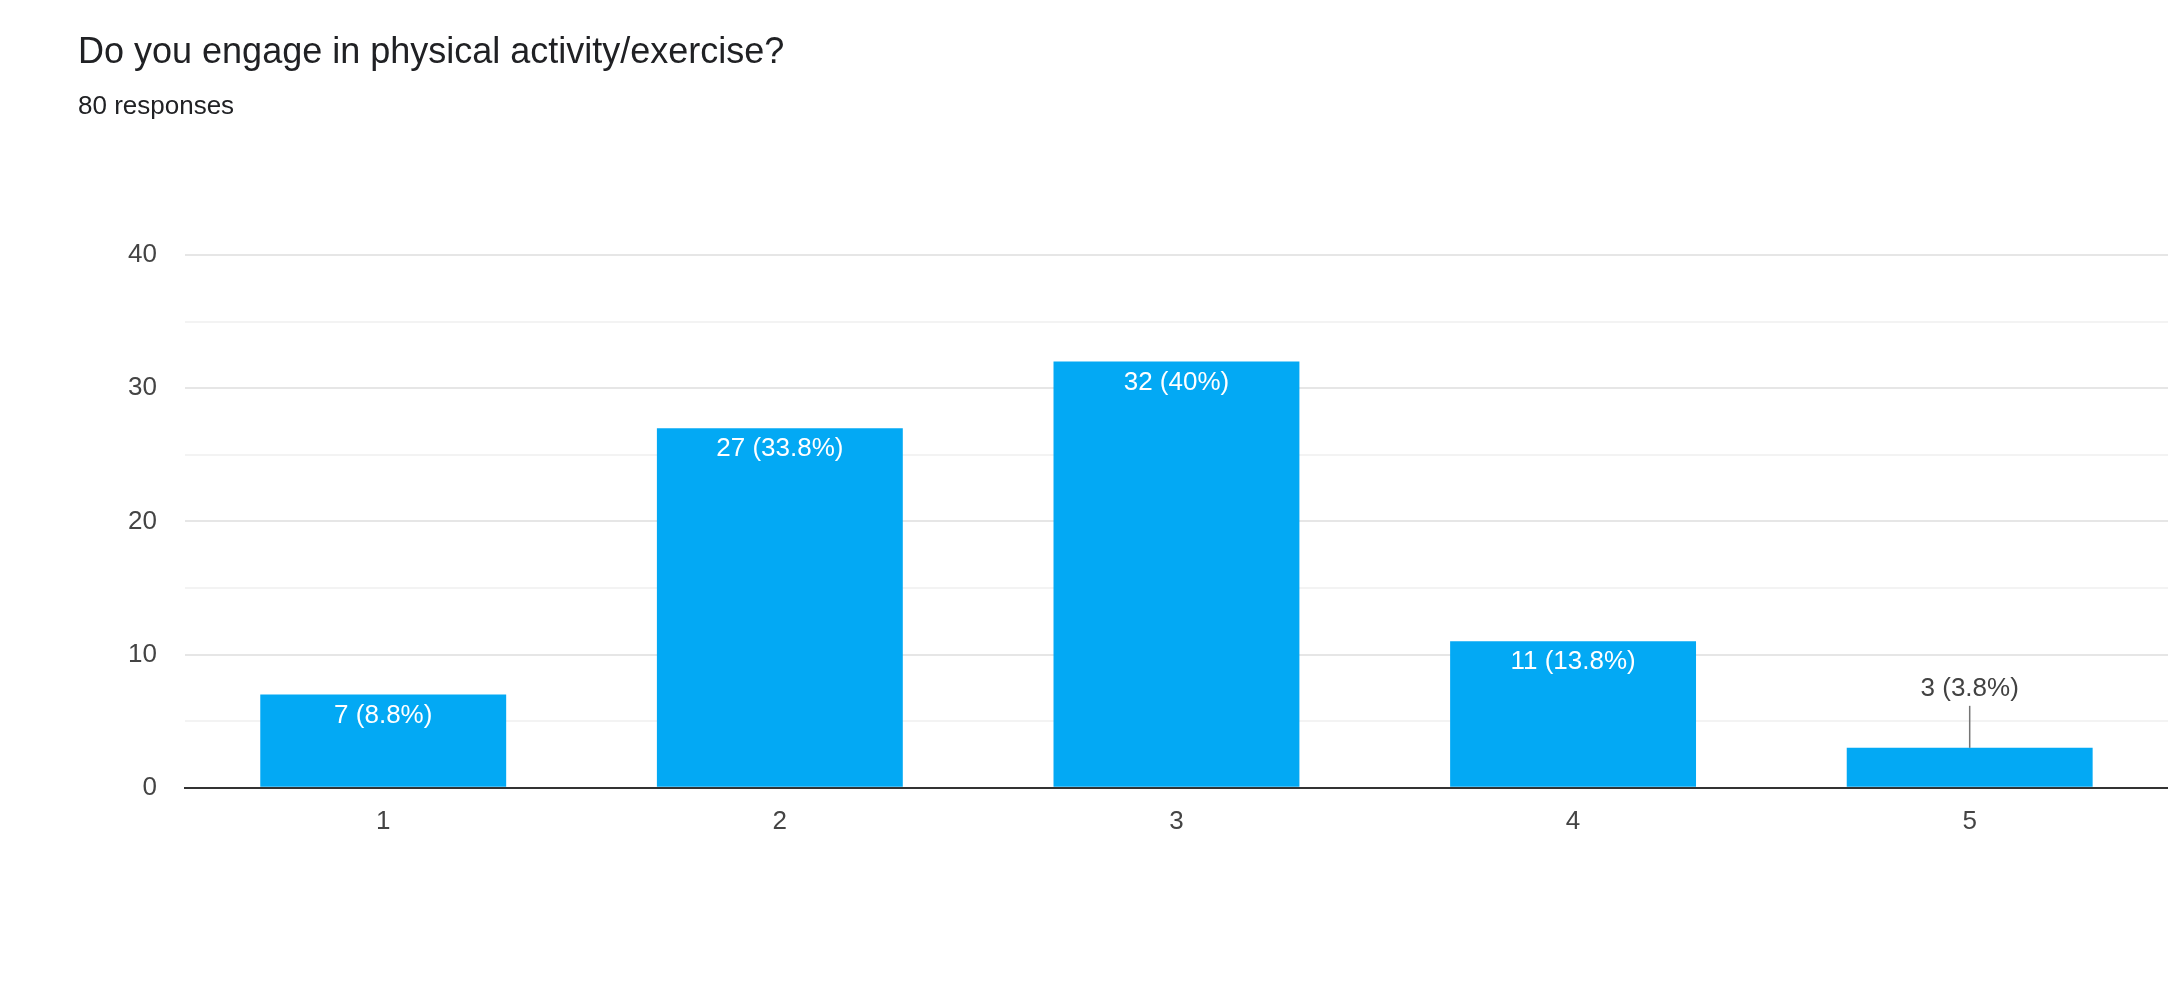  What do you see at coordinates (780, 819) in the screenshot?
I see `x-tick-label: 2` at bounding box center [780, 819].